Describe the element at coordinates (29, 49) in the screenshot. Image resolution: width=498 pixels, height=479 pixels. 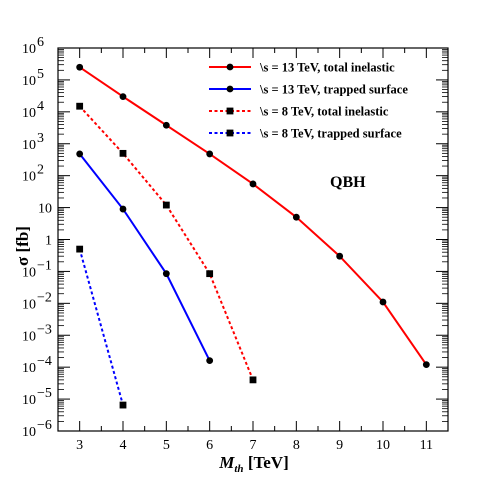
I see `y-tick-label-6: 10` at that location.